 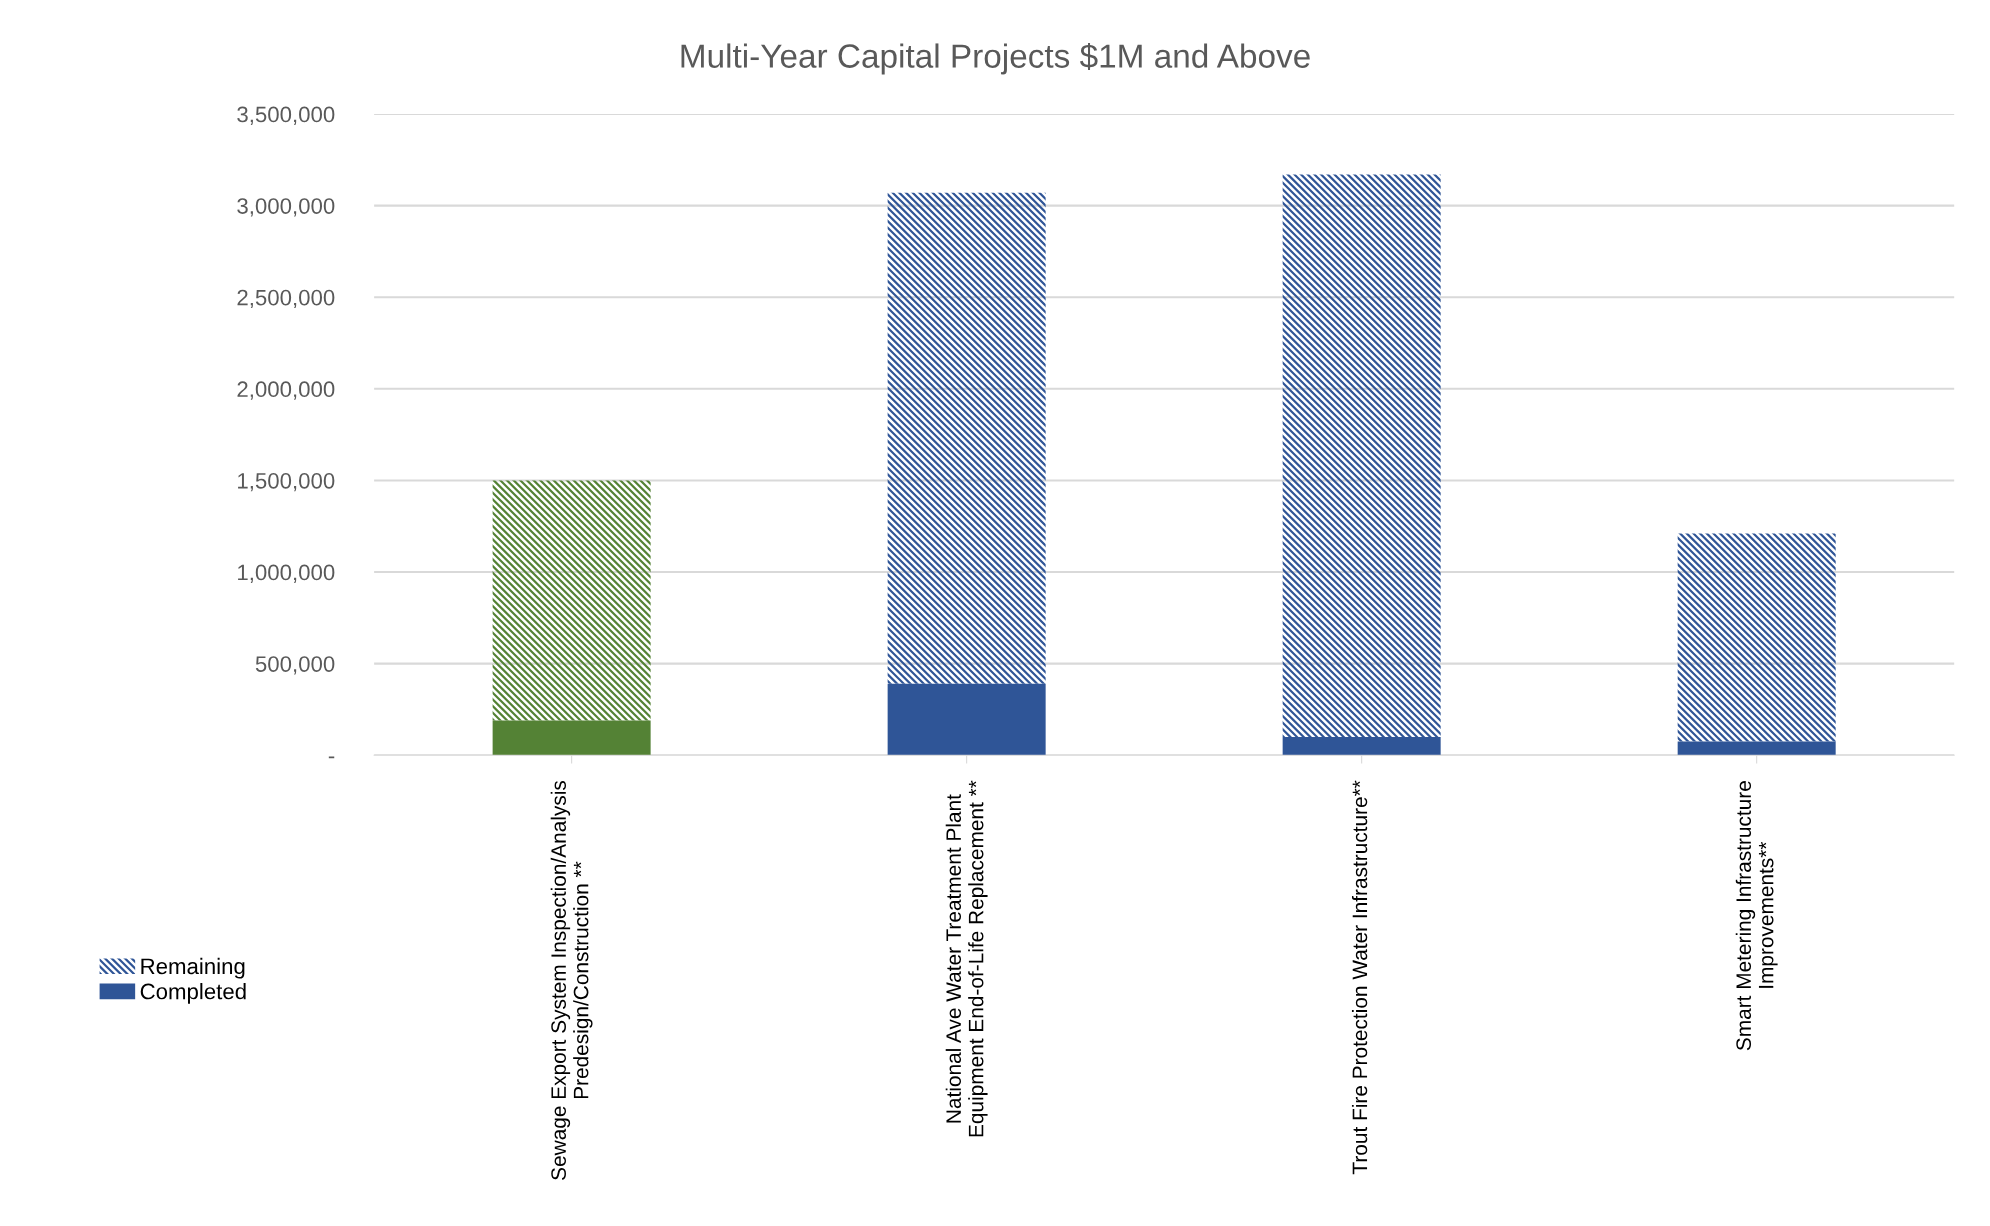 I want to click on y-tick-label: 1,500,000, so click(x=286, y=482).